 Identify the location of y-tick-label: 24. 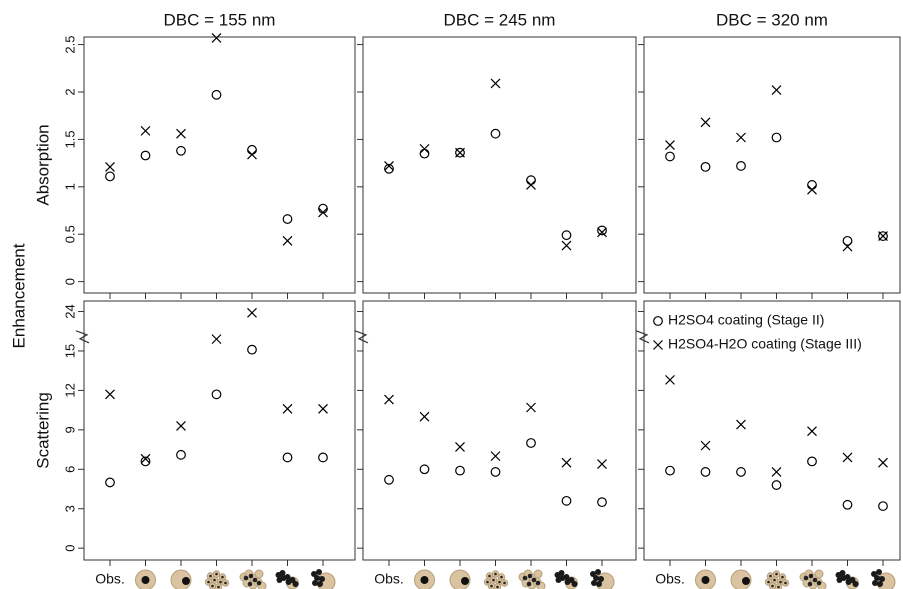
(69, 311).